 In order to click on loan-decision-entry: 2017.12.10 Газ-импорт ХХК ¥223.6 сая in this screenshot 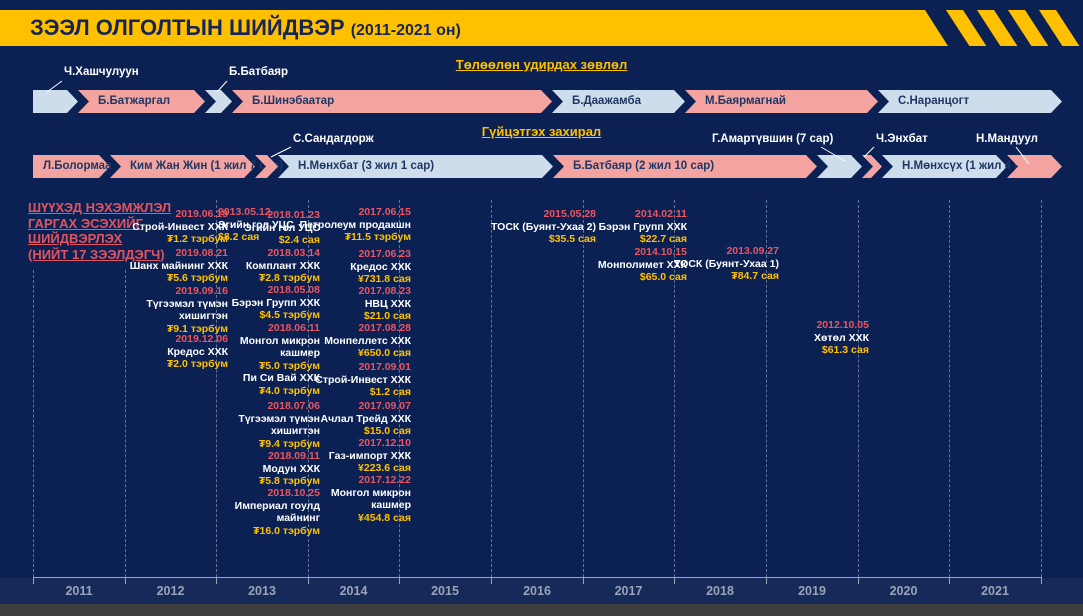, I will do `click(370, 456)`.